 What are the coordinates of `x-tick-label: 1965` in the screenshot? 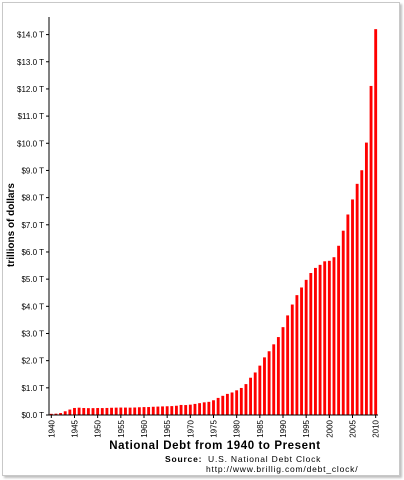 It's located at (167, 428).